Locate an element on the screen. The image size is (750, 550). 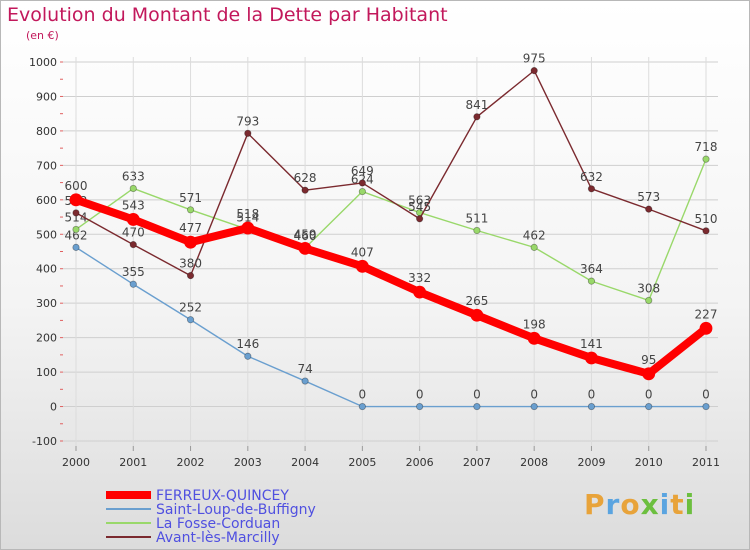
data-label: 198 is located at coordinates (534, 324).